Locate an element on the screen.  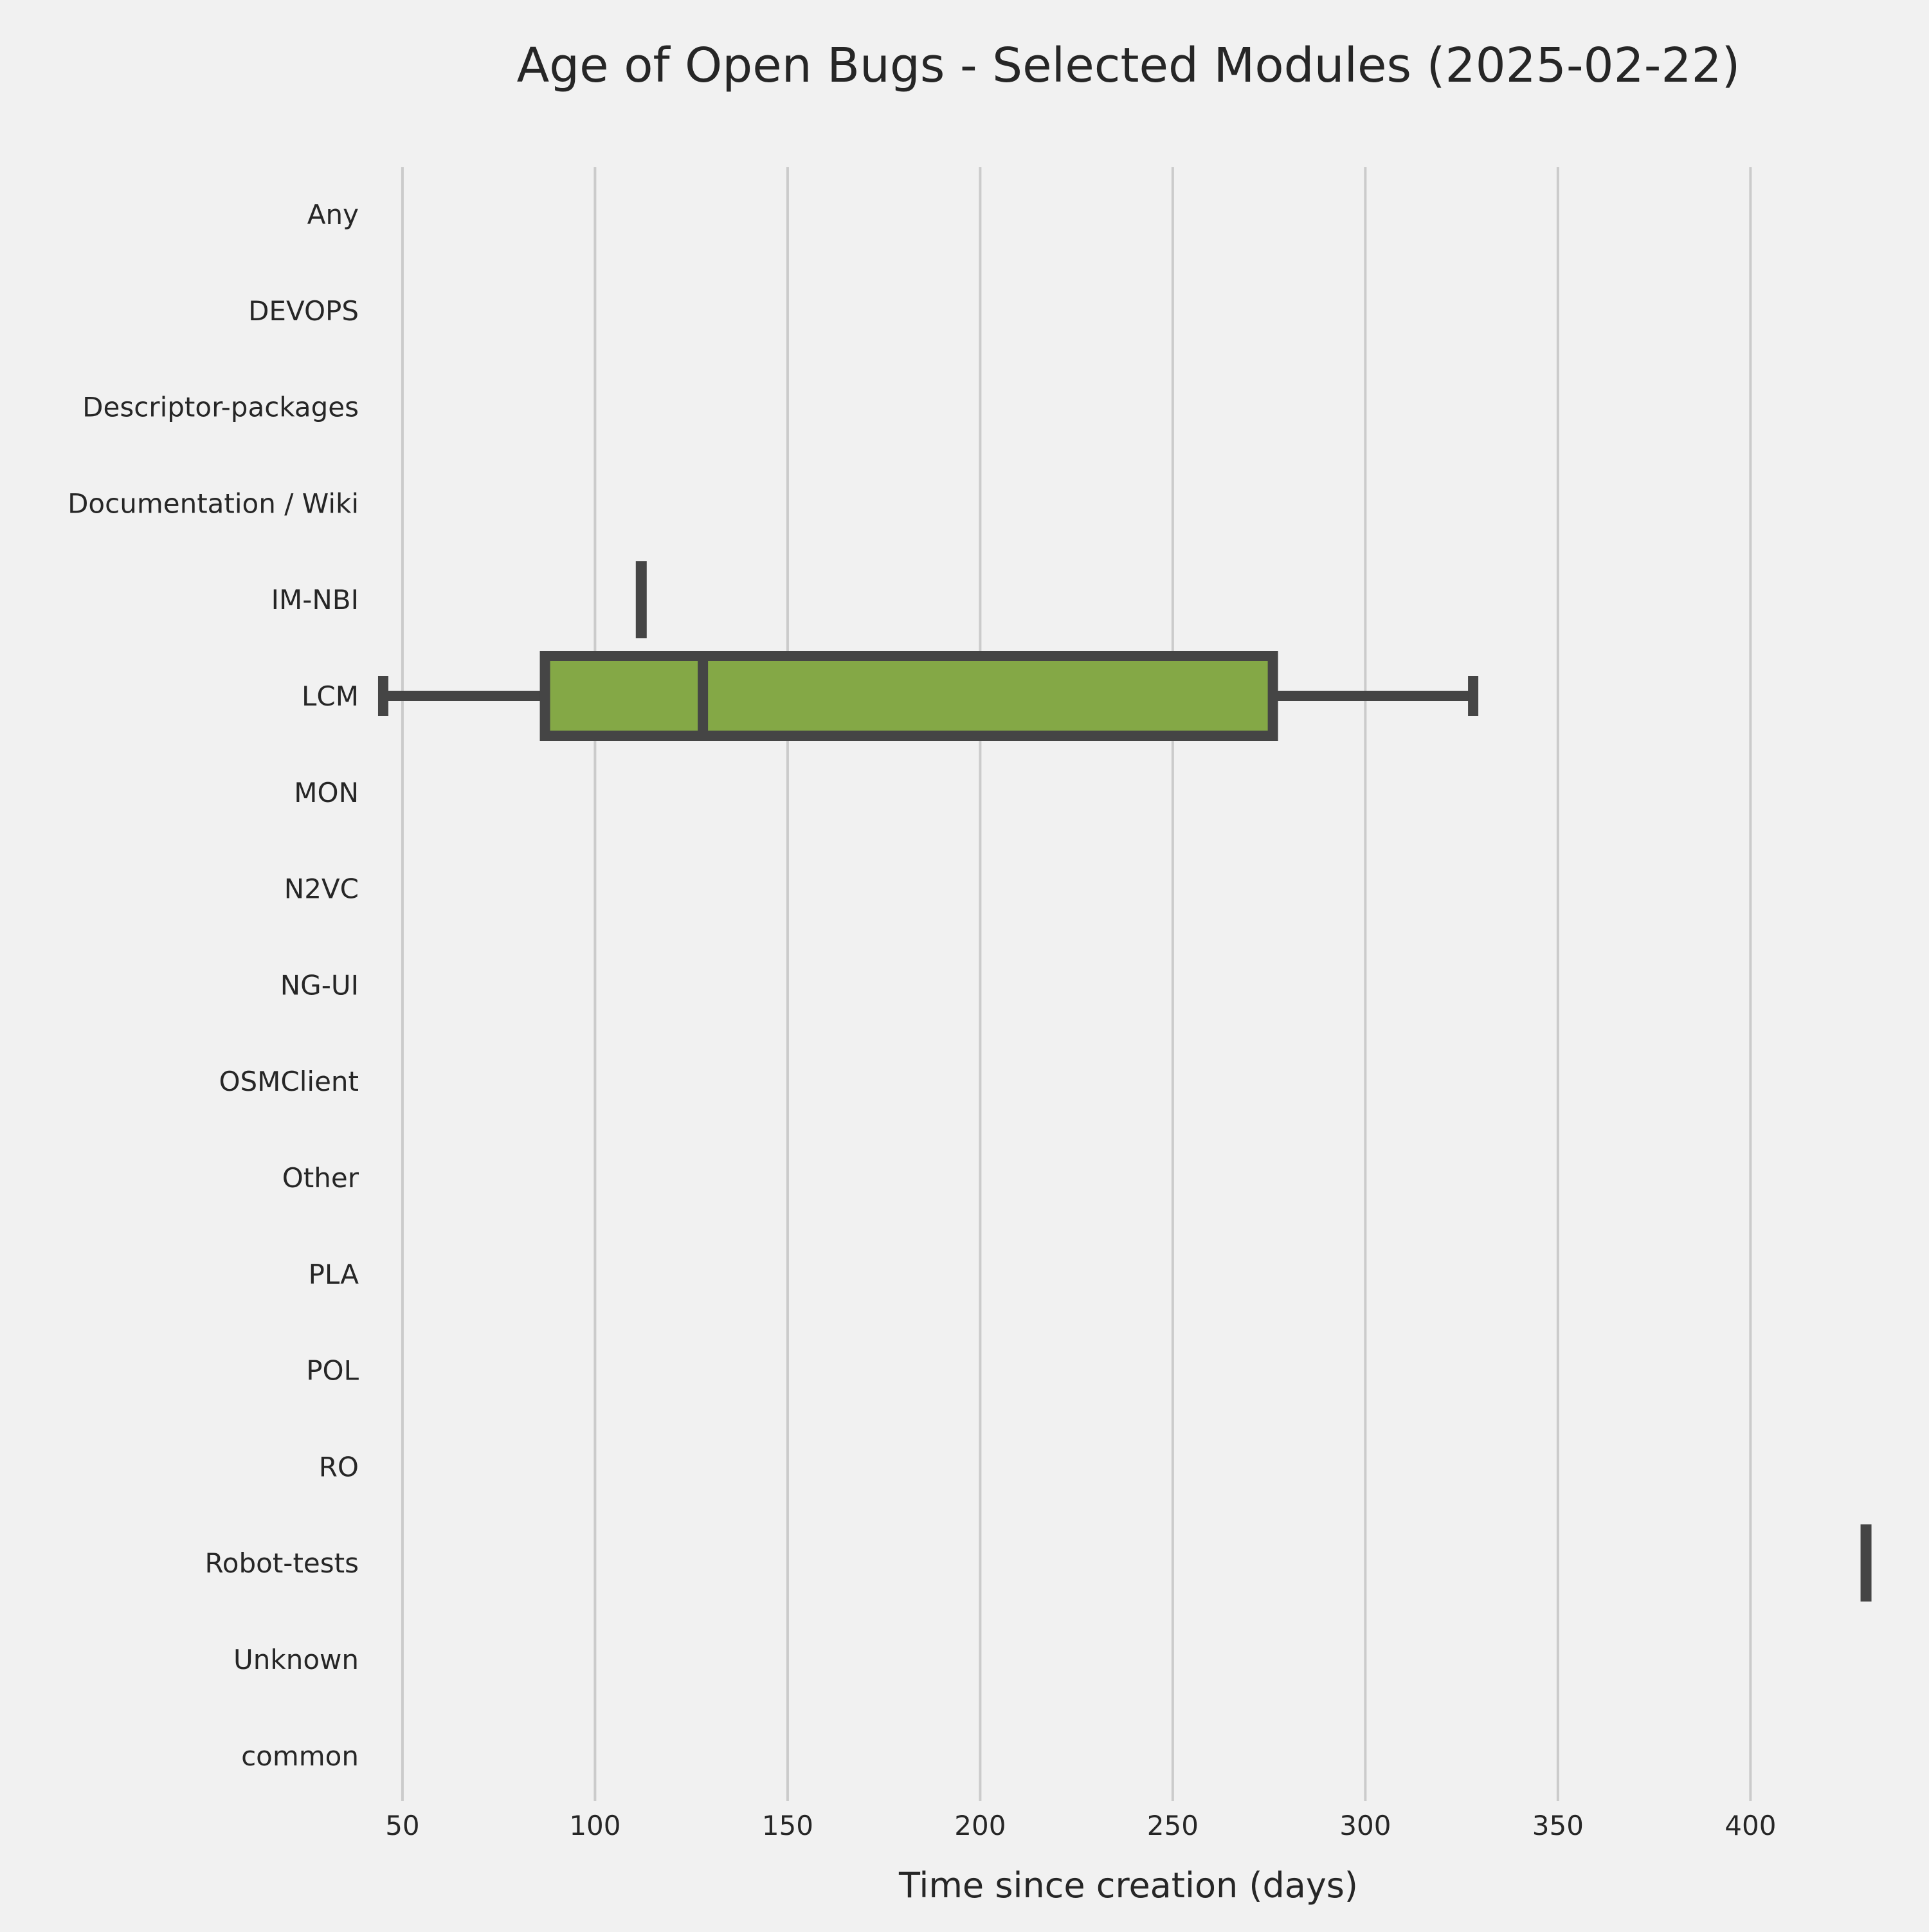
y-tick-label: RO is located at coordinates (339, 1467).